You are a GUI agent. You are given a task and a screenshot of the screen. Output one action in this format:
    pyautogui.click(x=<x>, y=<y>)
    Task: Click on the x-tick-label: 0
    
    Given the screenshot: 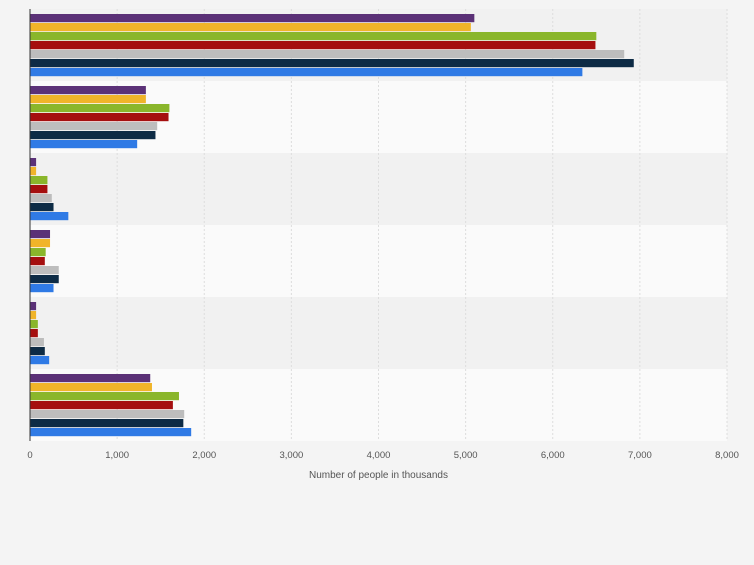 What is the action you would take?
    pyautogui.click(x=29, y=455)
    